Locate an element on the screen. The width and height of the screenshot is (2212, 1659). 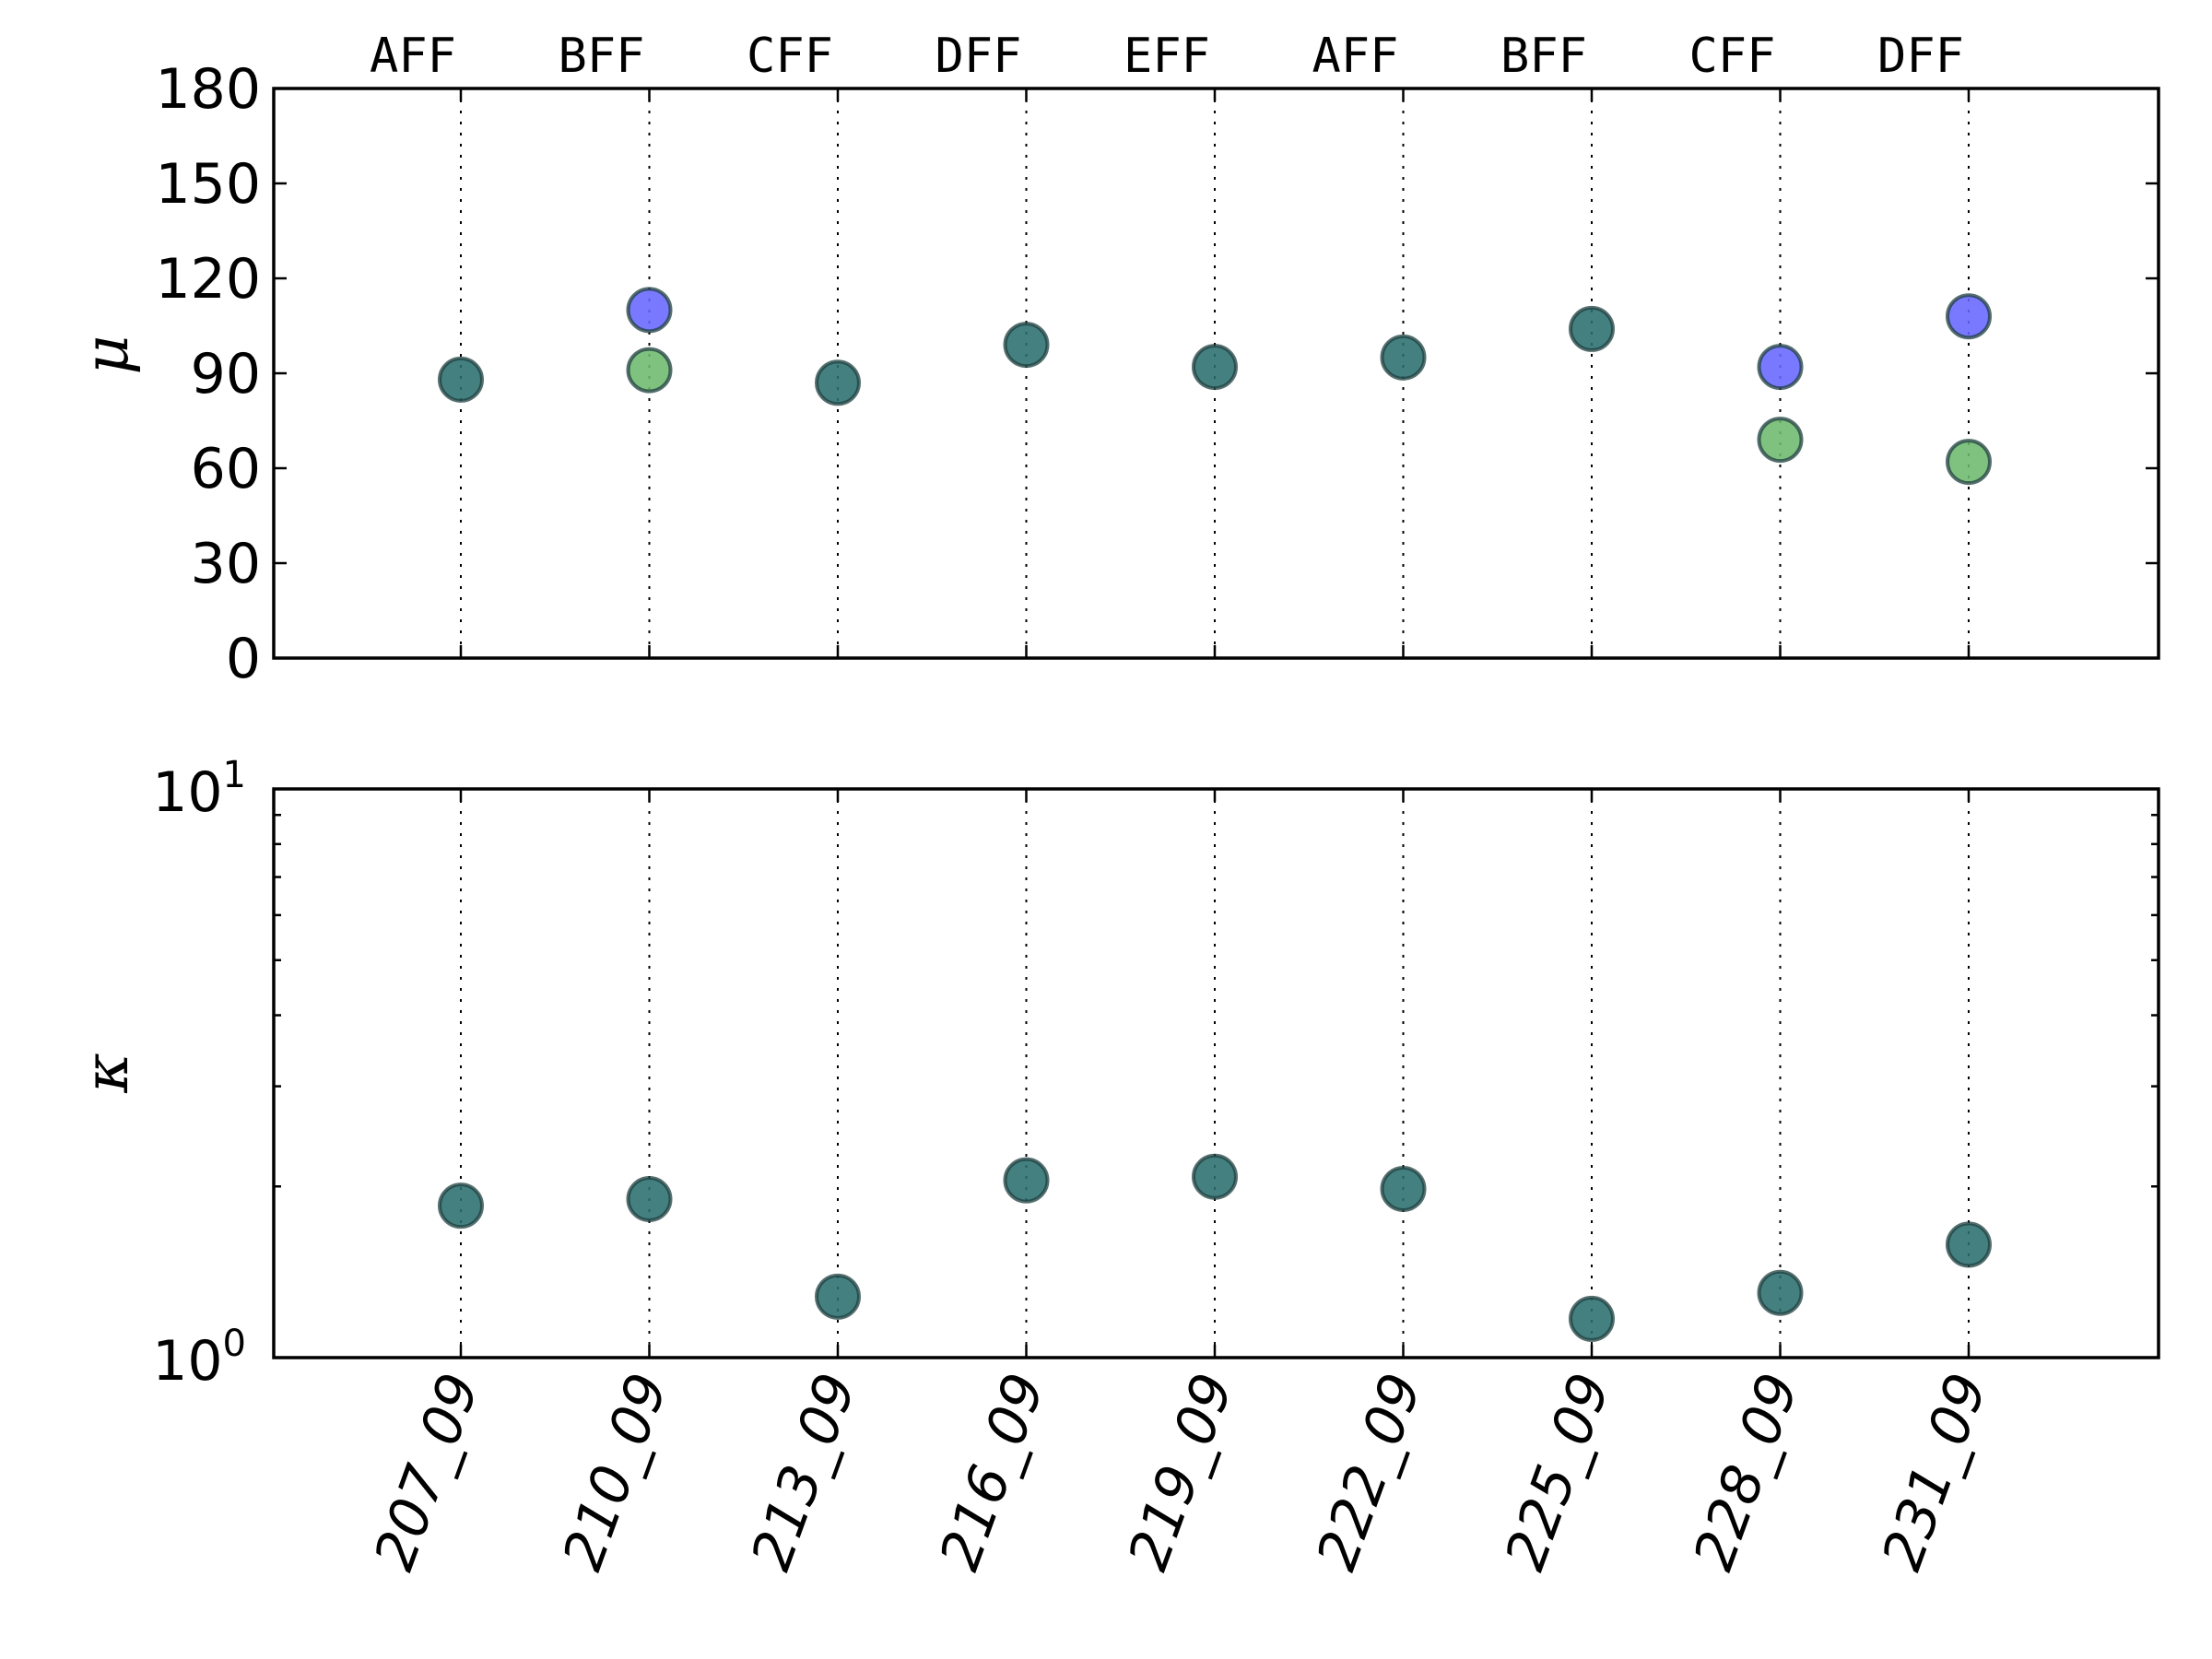
kappa-ytick-label: 10¹ is located at coordinates (199, 789).